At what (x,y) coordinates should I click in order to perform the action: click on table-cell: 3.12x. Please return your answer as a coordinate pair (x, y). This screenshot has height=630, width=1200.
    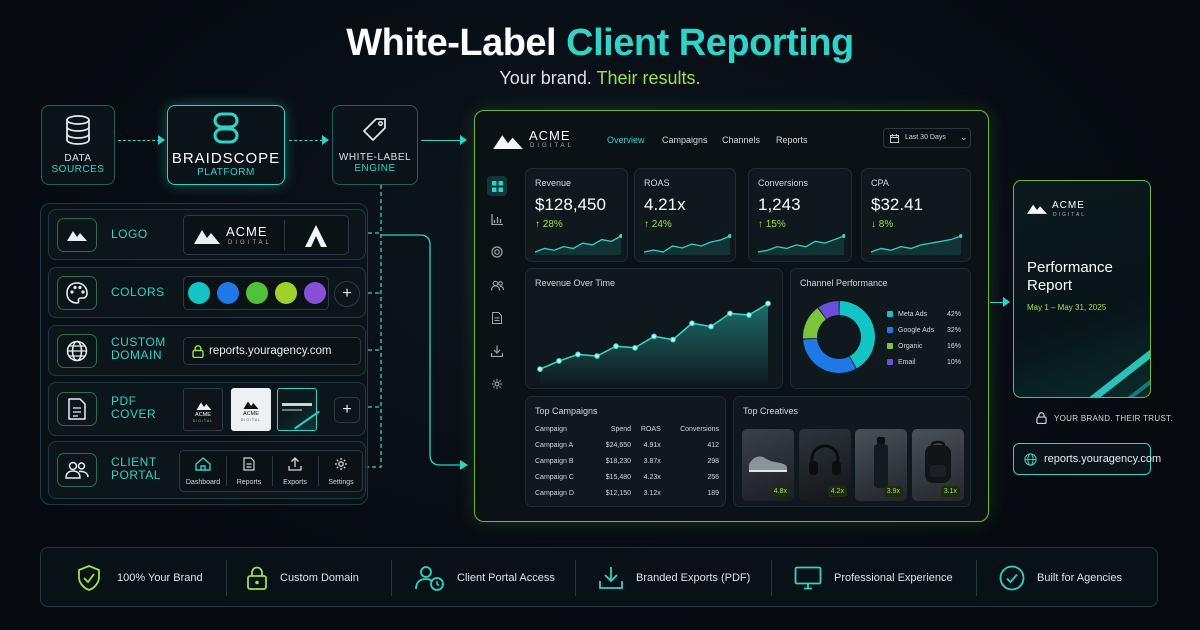
    Looking at the image, I should click on (652, 493).